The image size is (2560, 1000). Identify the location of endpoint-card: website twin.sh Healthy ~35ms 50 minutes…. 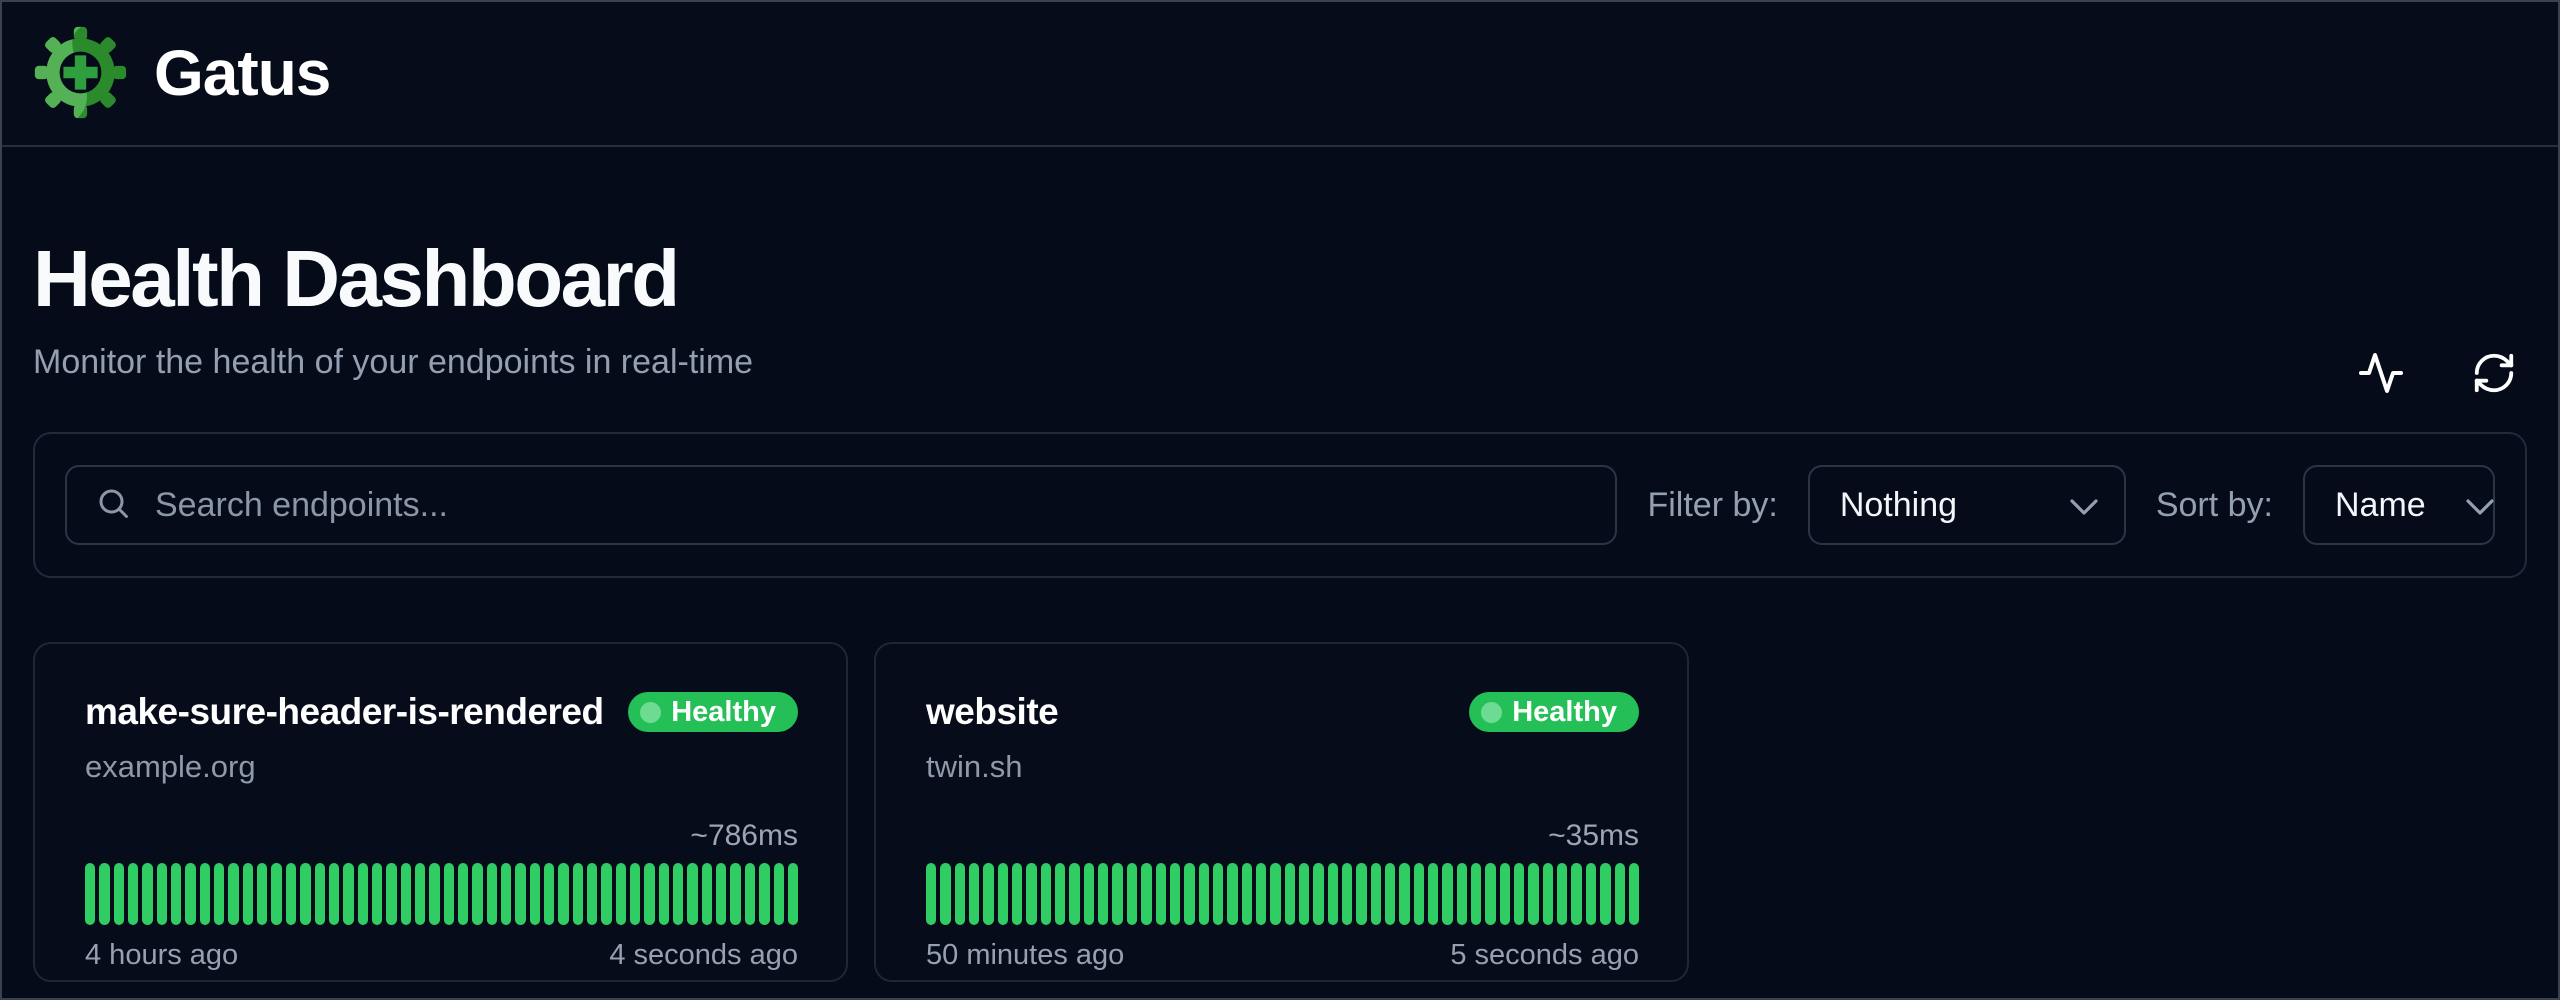
(1281, 812).